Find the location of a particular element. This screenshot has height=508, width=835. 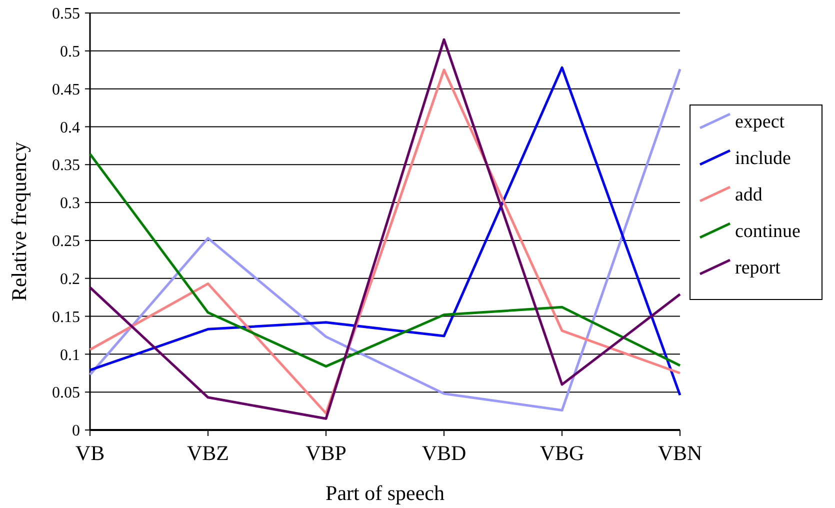

y-tick-label: 0 is located at coordinates (76, 431).